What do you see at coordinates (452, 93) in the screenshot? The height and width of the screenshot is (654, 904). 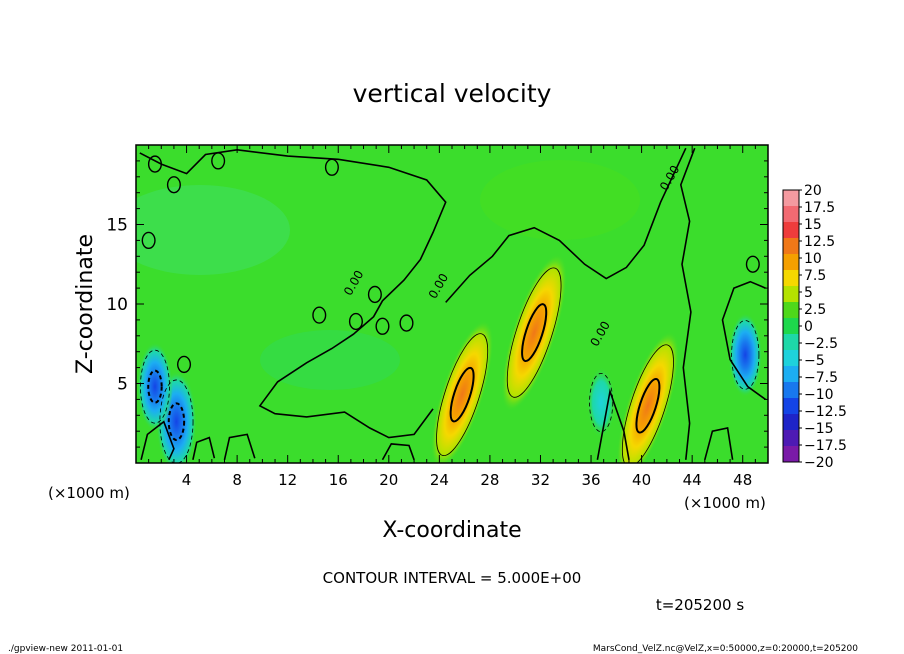 I see `chart-title: vertical velocity` at bounding box center [452, 93].